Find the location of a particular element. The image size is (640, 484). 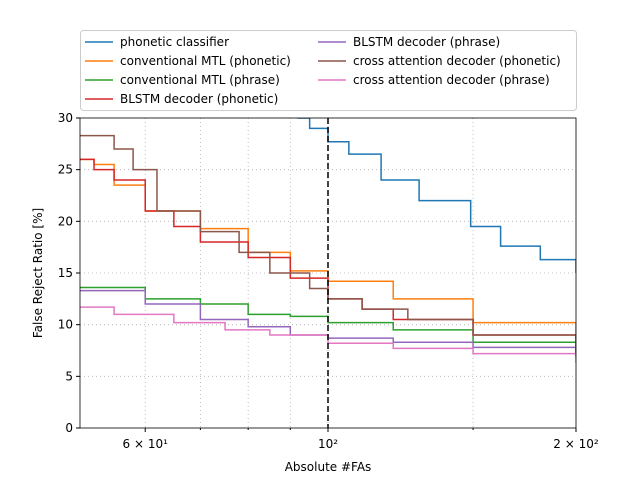

x-axis-label: Absolute #FAs is located at coordinates (328, 467).